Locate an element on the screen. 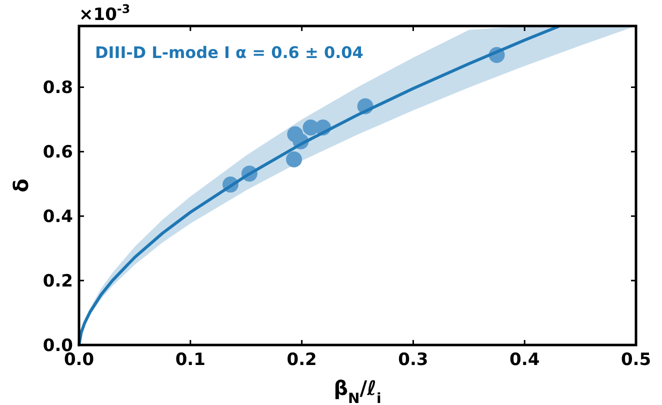  x-tick-label: 0.5 is located at coordinates (636, 360).